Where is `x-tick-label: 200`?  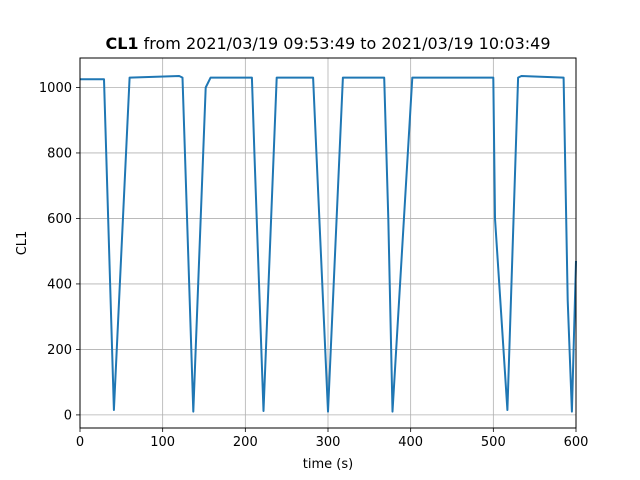 x-tick-label: 200 is located at coordinates (245, 442).